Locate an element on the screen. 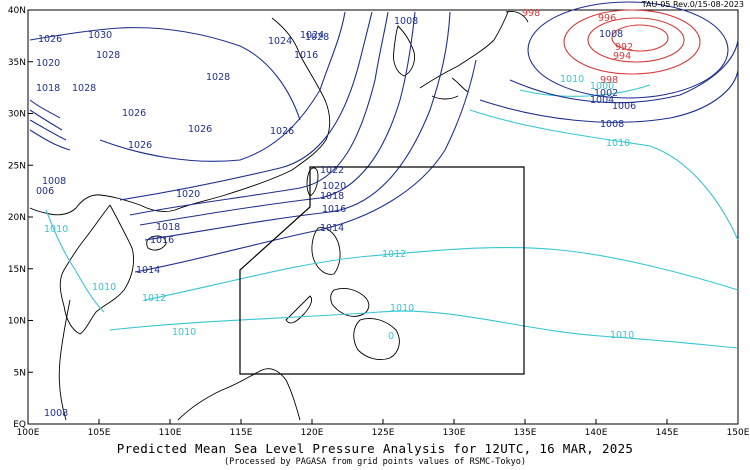  low-center-outer is located at coordinates (632, 42).